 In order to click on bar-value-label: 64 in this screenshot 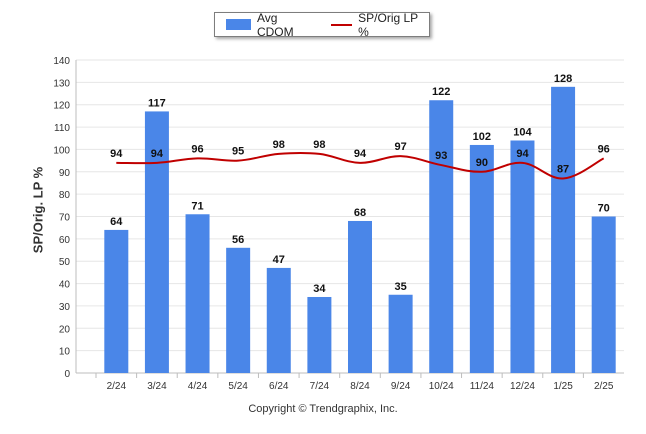, I will do `click(116, 222)`.